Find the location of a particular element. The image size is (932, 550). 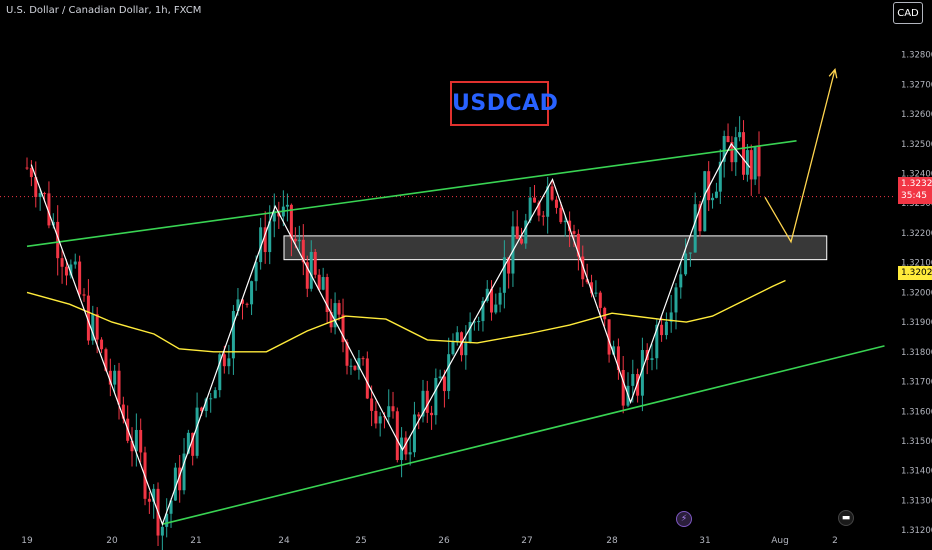

x-tick-label: 31 is located at coordinates (704, 541).